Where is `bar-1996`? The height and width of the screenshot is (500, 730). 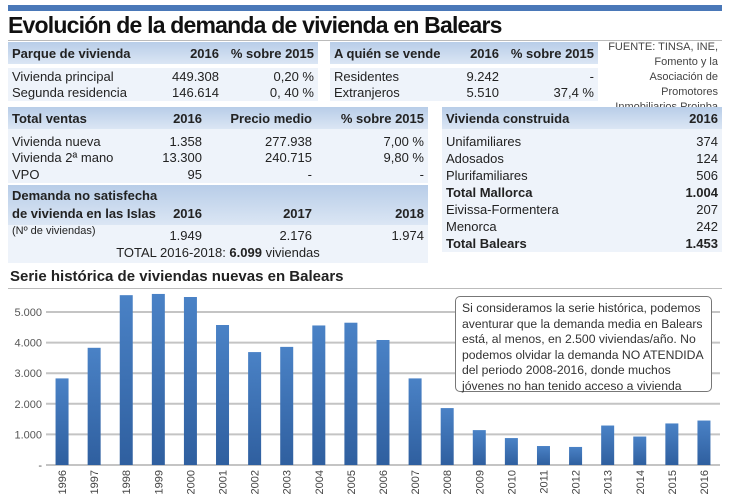 bar-1996 is located at coordinates (62, 421).